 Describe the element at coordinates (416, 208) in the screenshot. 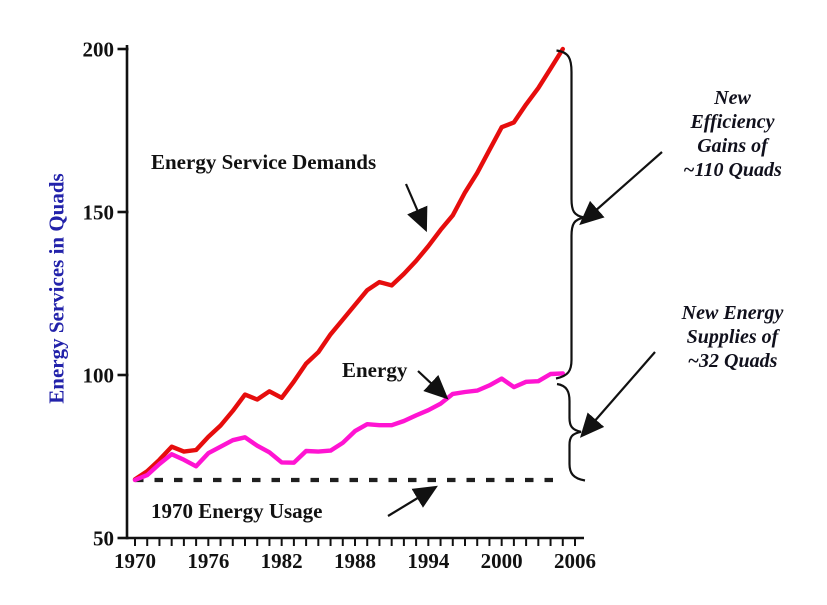

I see `demand-label-arrow-icon` at that location.